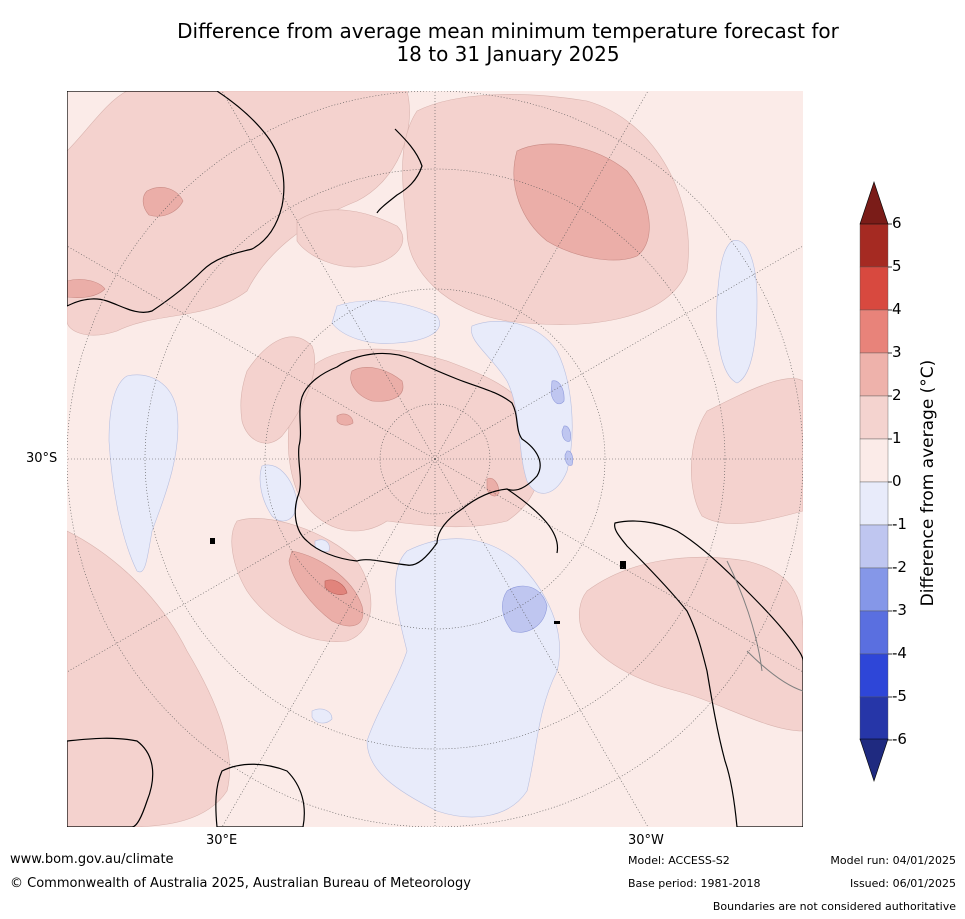 This screenshot has height=919, width=965. What do you see at coordinates (897, 395) in the screenshot?
I see `colorbar-tick-label: 2` at bounding box center [897, 395].